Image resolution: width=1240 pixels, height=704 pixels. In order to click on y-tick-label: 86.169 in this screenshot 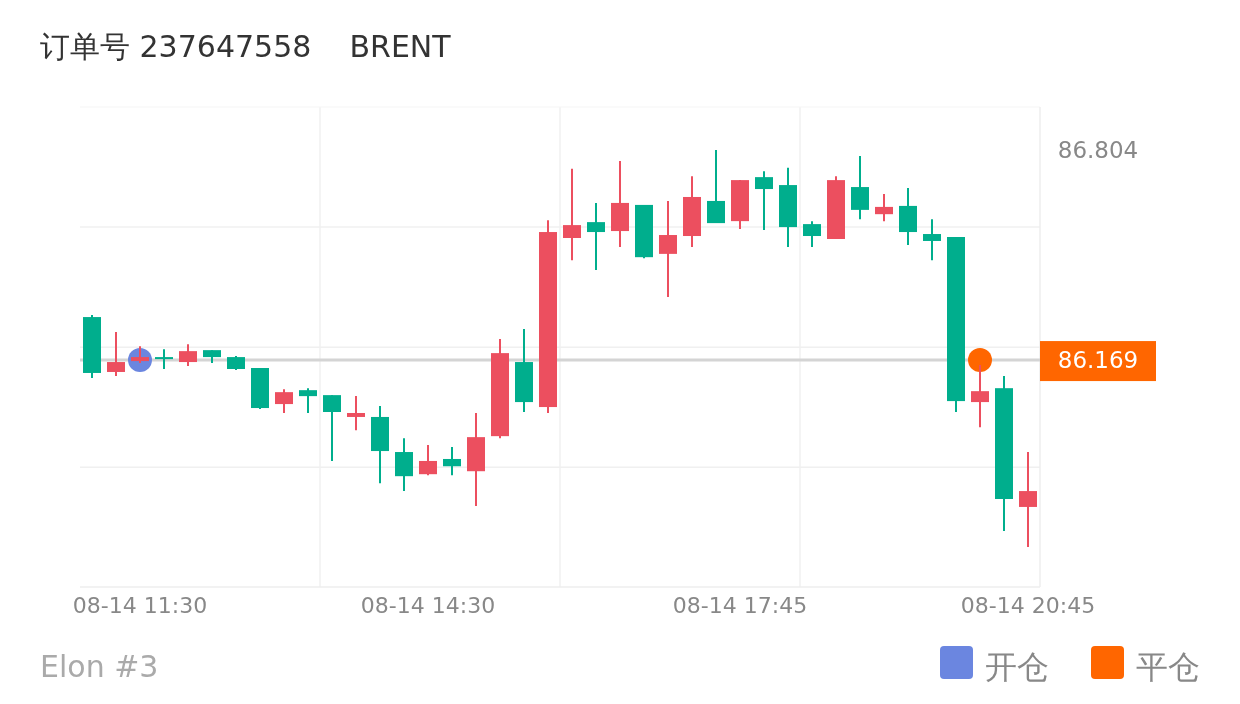, I will do `click(1098, 360)`.